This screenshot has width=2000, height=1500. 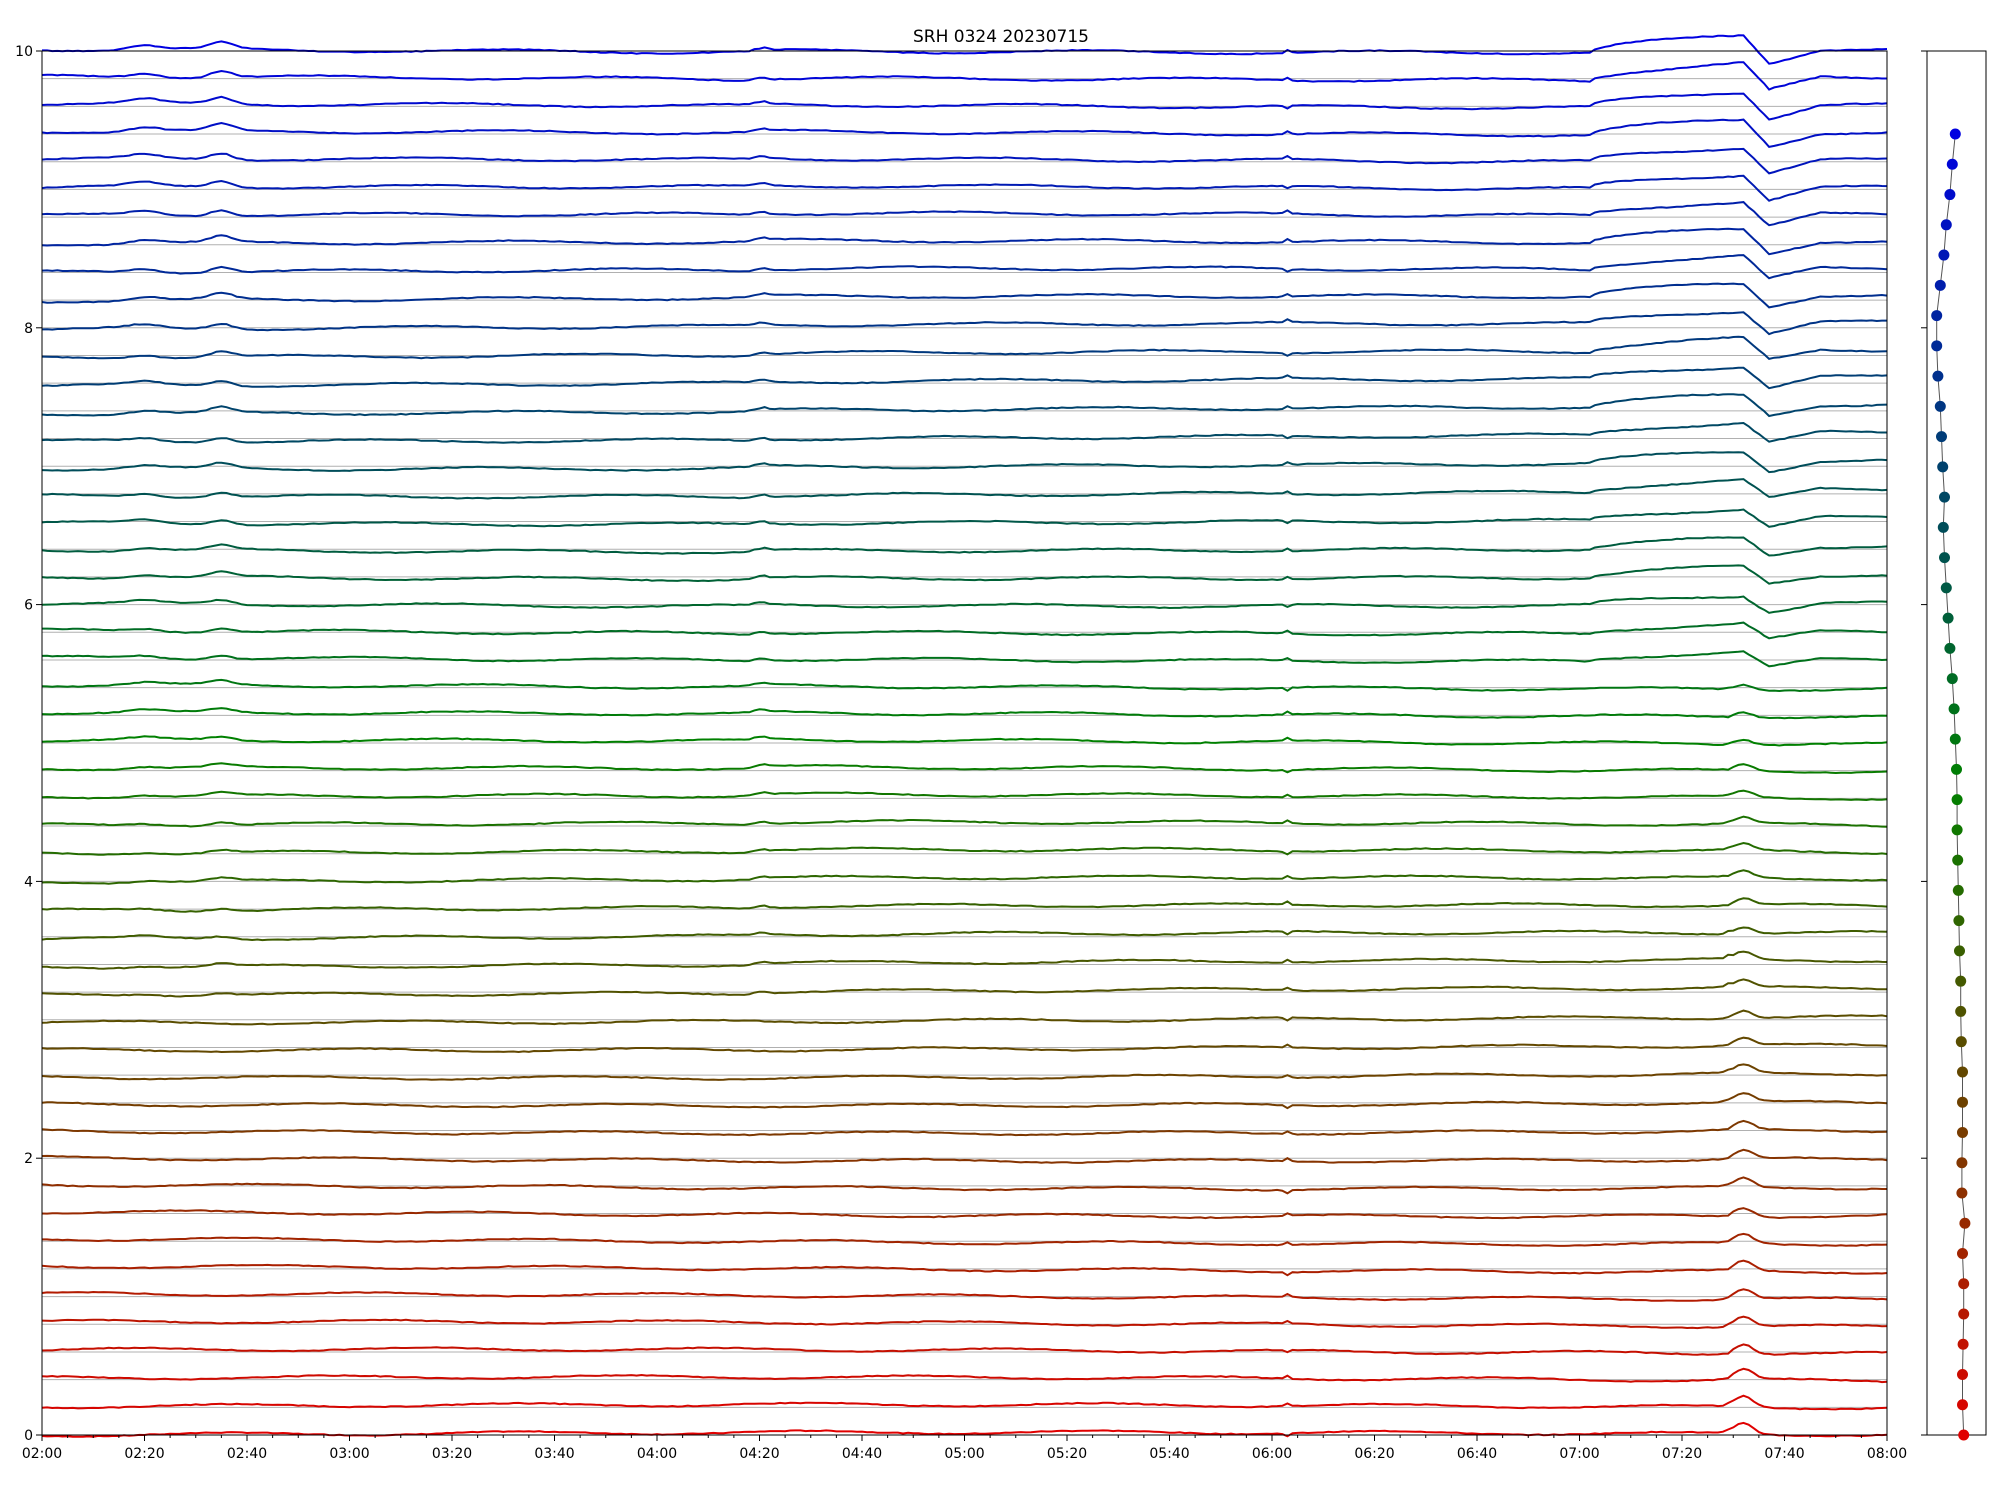 I want to click on x-tick-label: 07:40, so click(x=1784, y=1454).